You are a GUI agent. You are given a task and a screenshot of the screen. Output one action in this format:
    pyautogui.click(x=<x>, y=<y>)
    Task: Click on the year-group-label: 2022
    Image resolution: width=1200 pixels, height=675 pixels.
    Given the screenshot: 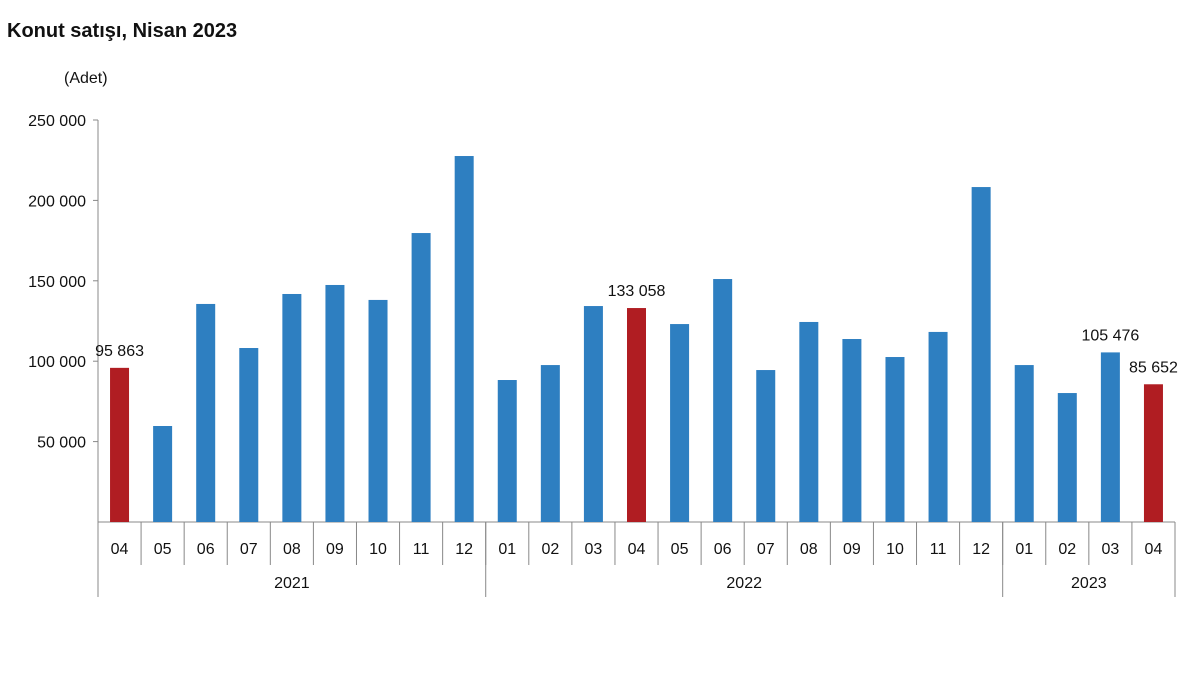 What is the action you would take?
    pyautogui.click(x=744, y=583)
    